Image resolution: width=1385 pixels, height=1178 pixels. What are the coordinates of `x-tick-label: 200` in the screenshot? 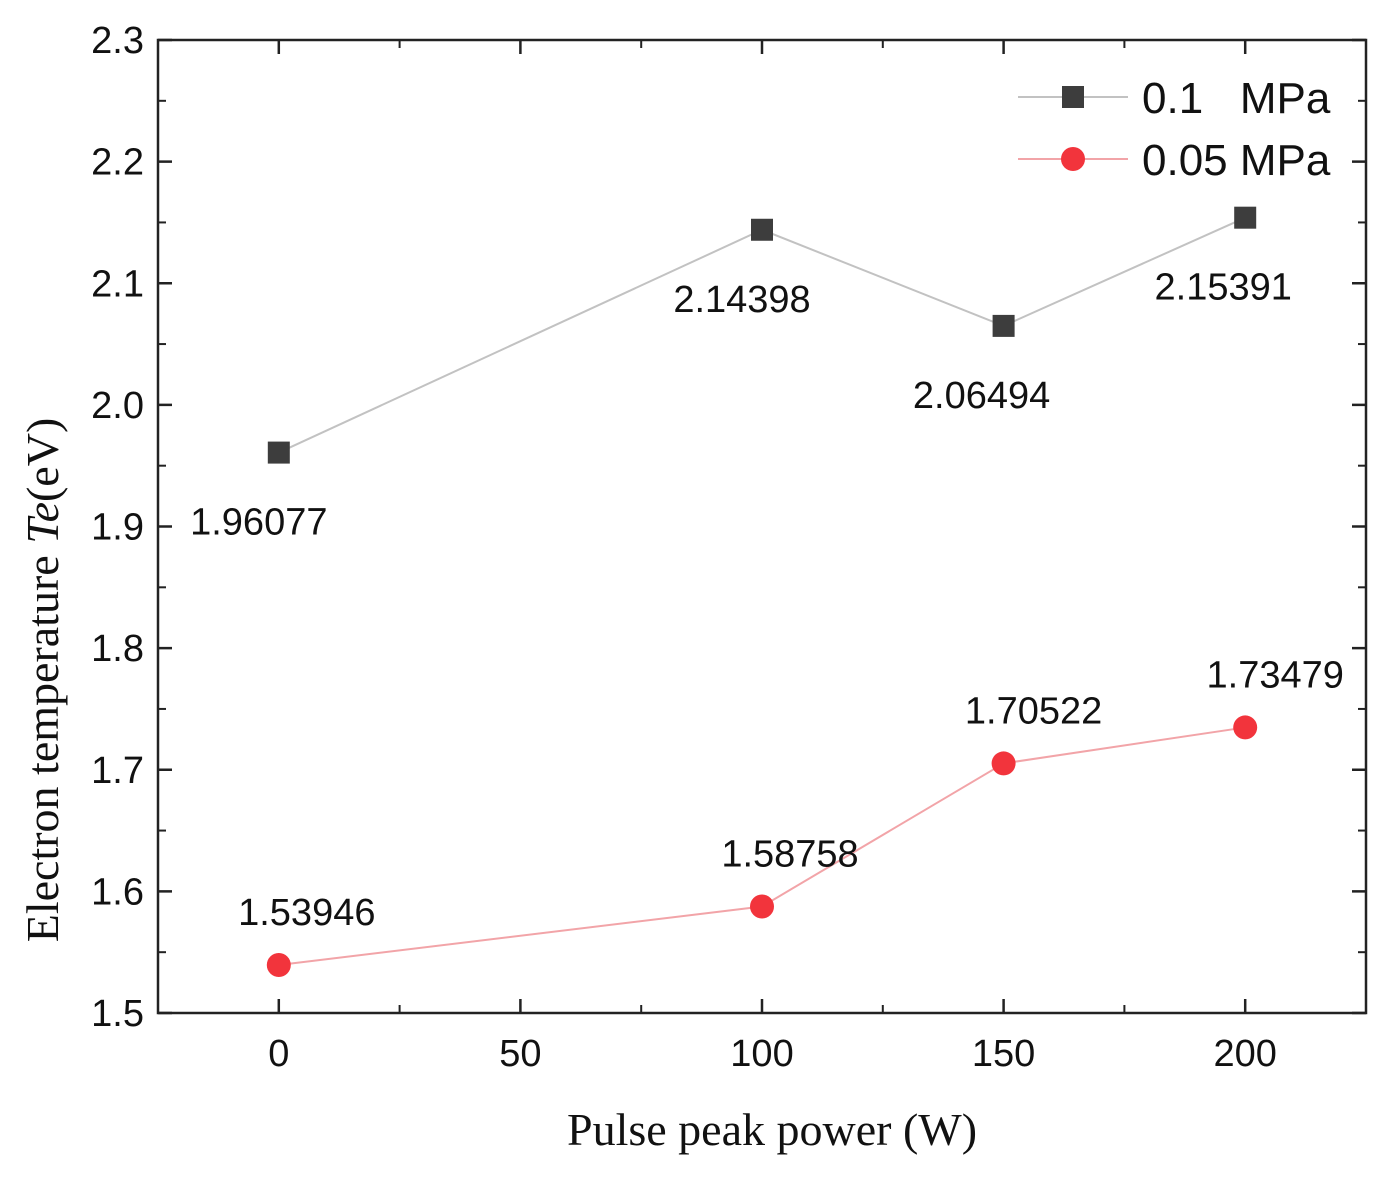 It's located at (1244, 1054).